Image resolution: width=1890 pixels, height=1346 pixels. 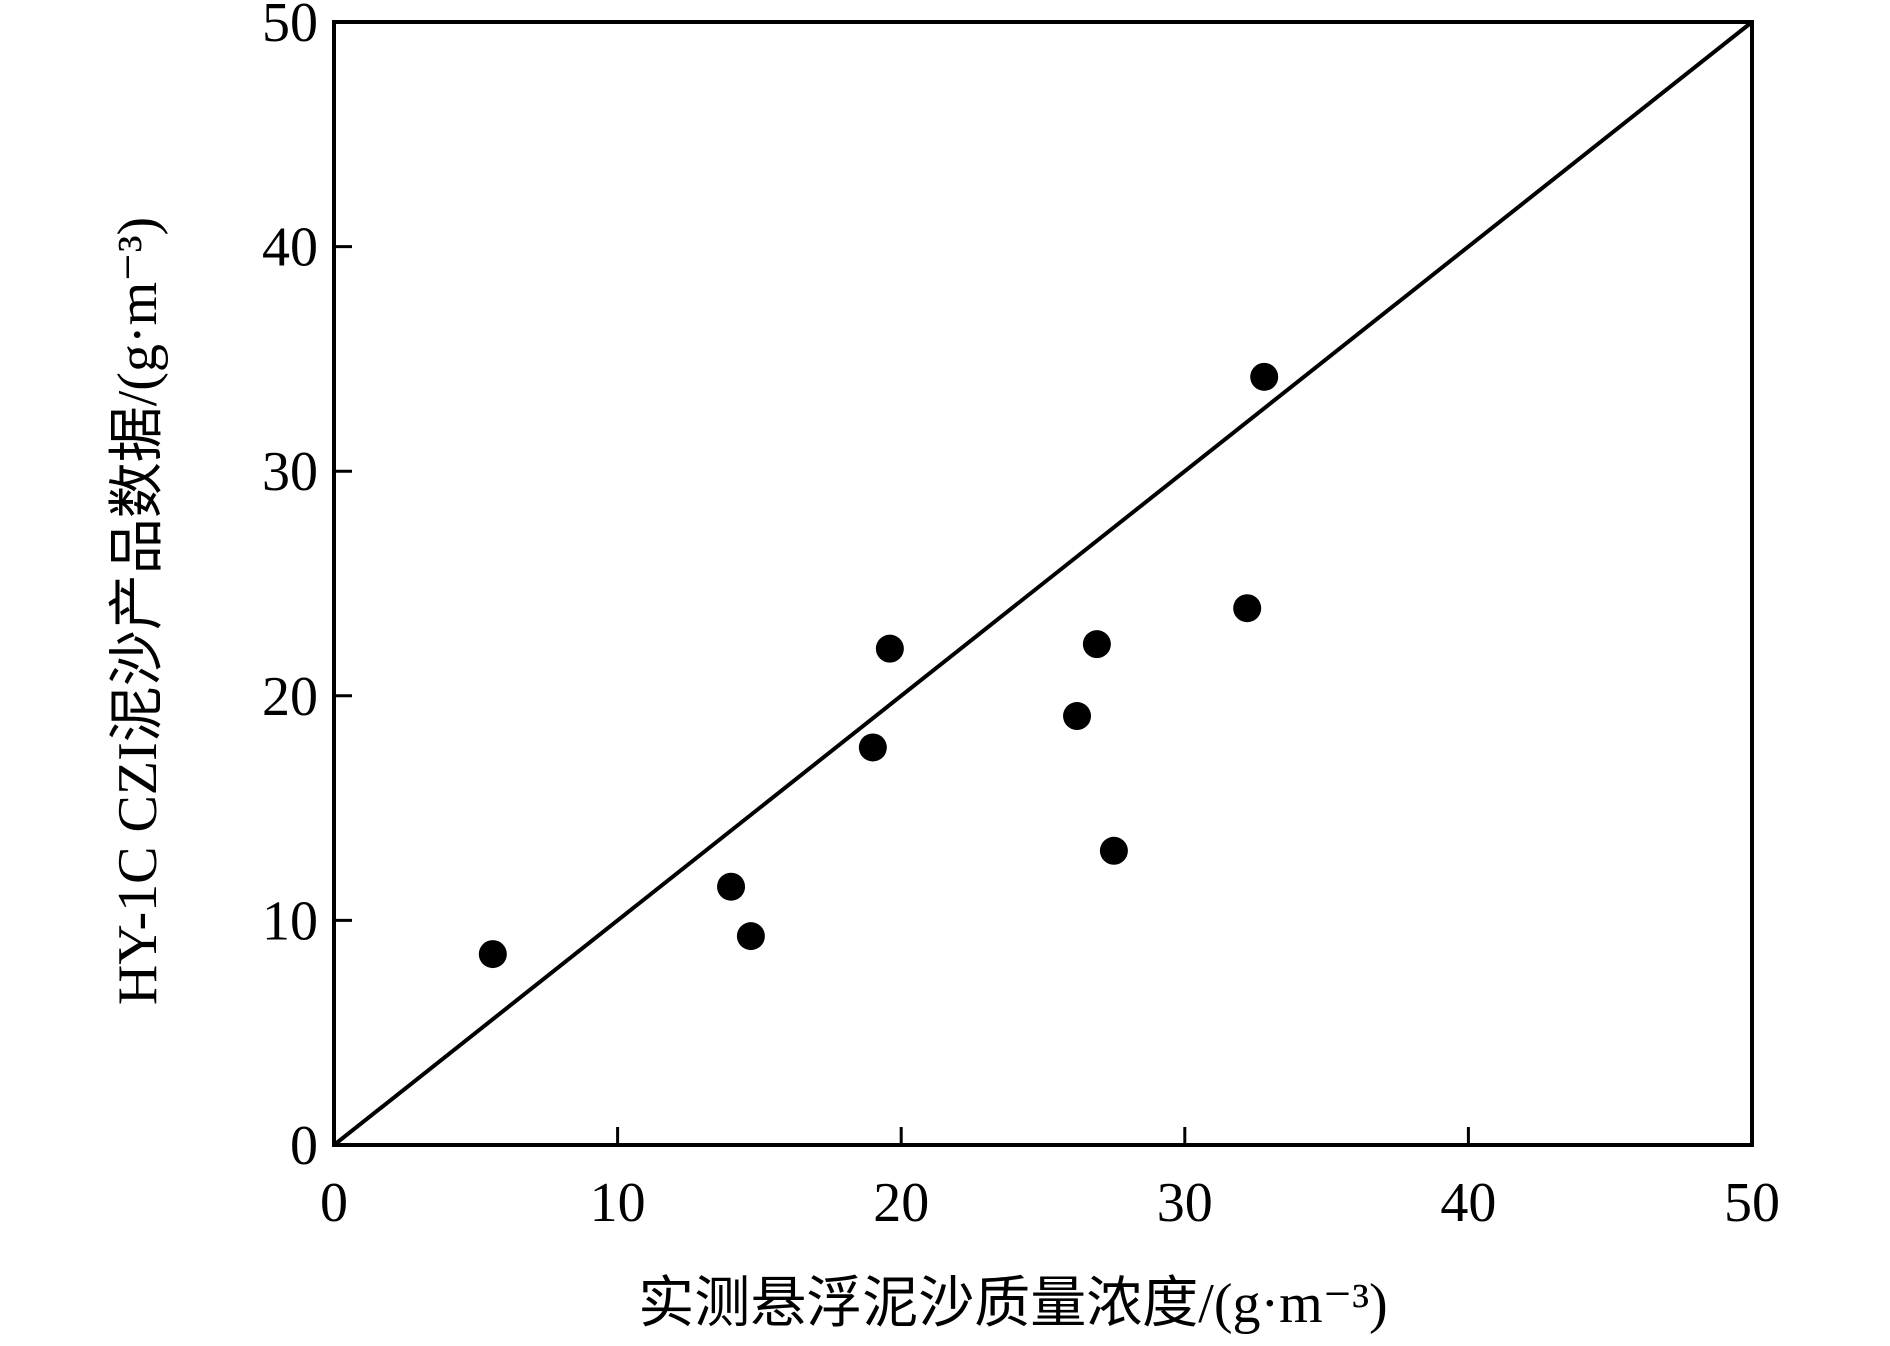 I want to click on x-tick-label: 0, so click(x=334, y=1203).